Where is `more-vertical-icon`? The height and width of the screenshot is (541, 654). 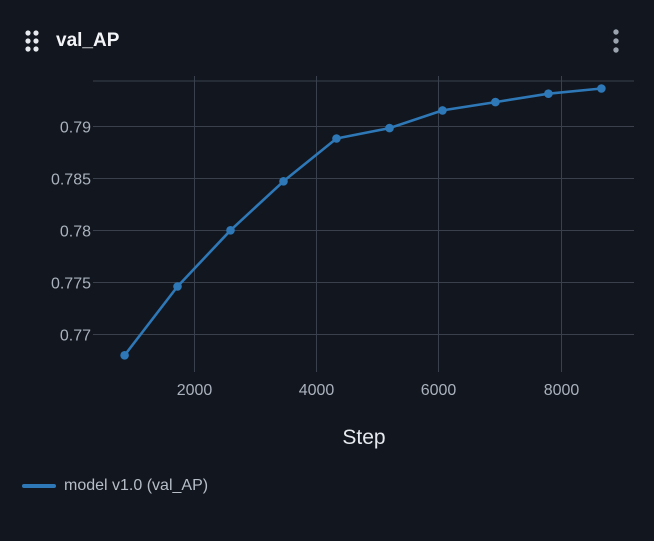
more-vertical-icon is located at coordinates (616, 41).